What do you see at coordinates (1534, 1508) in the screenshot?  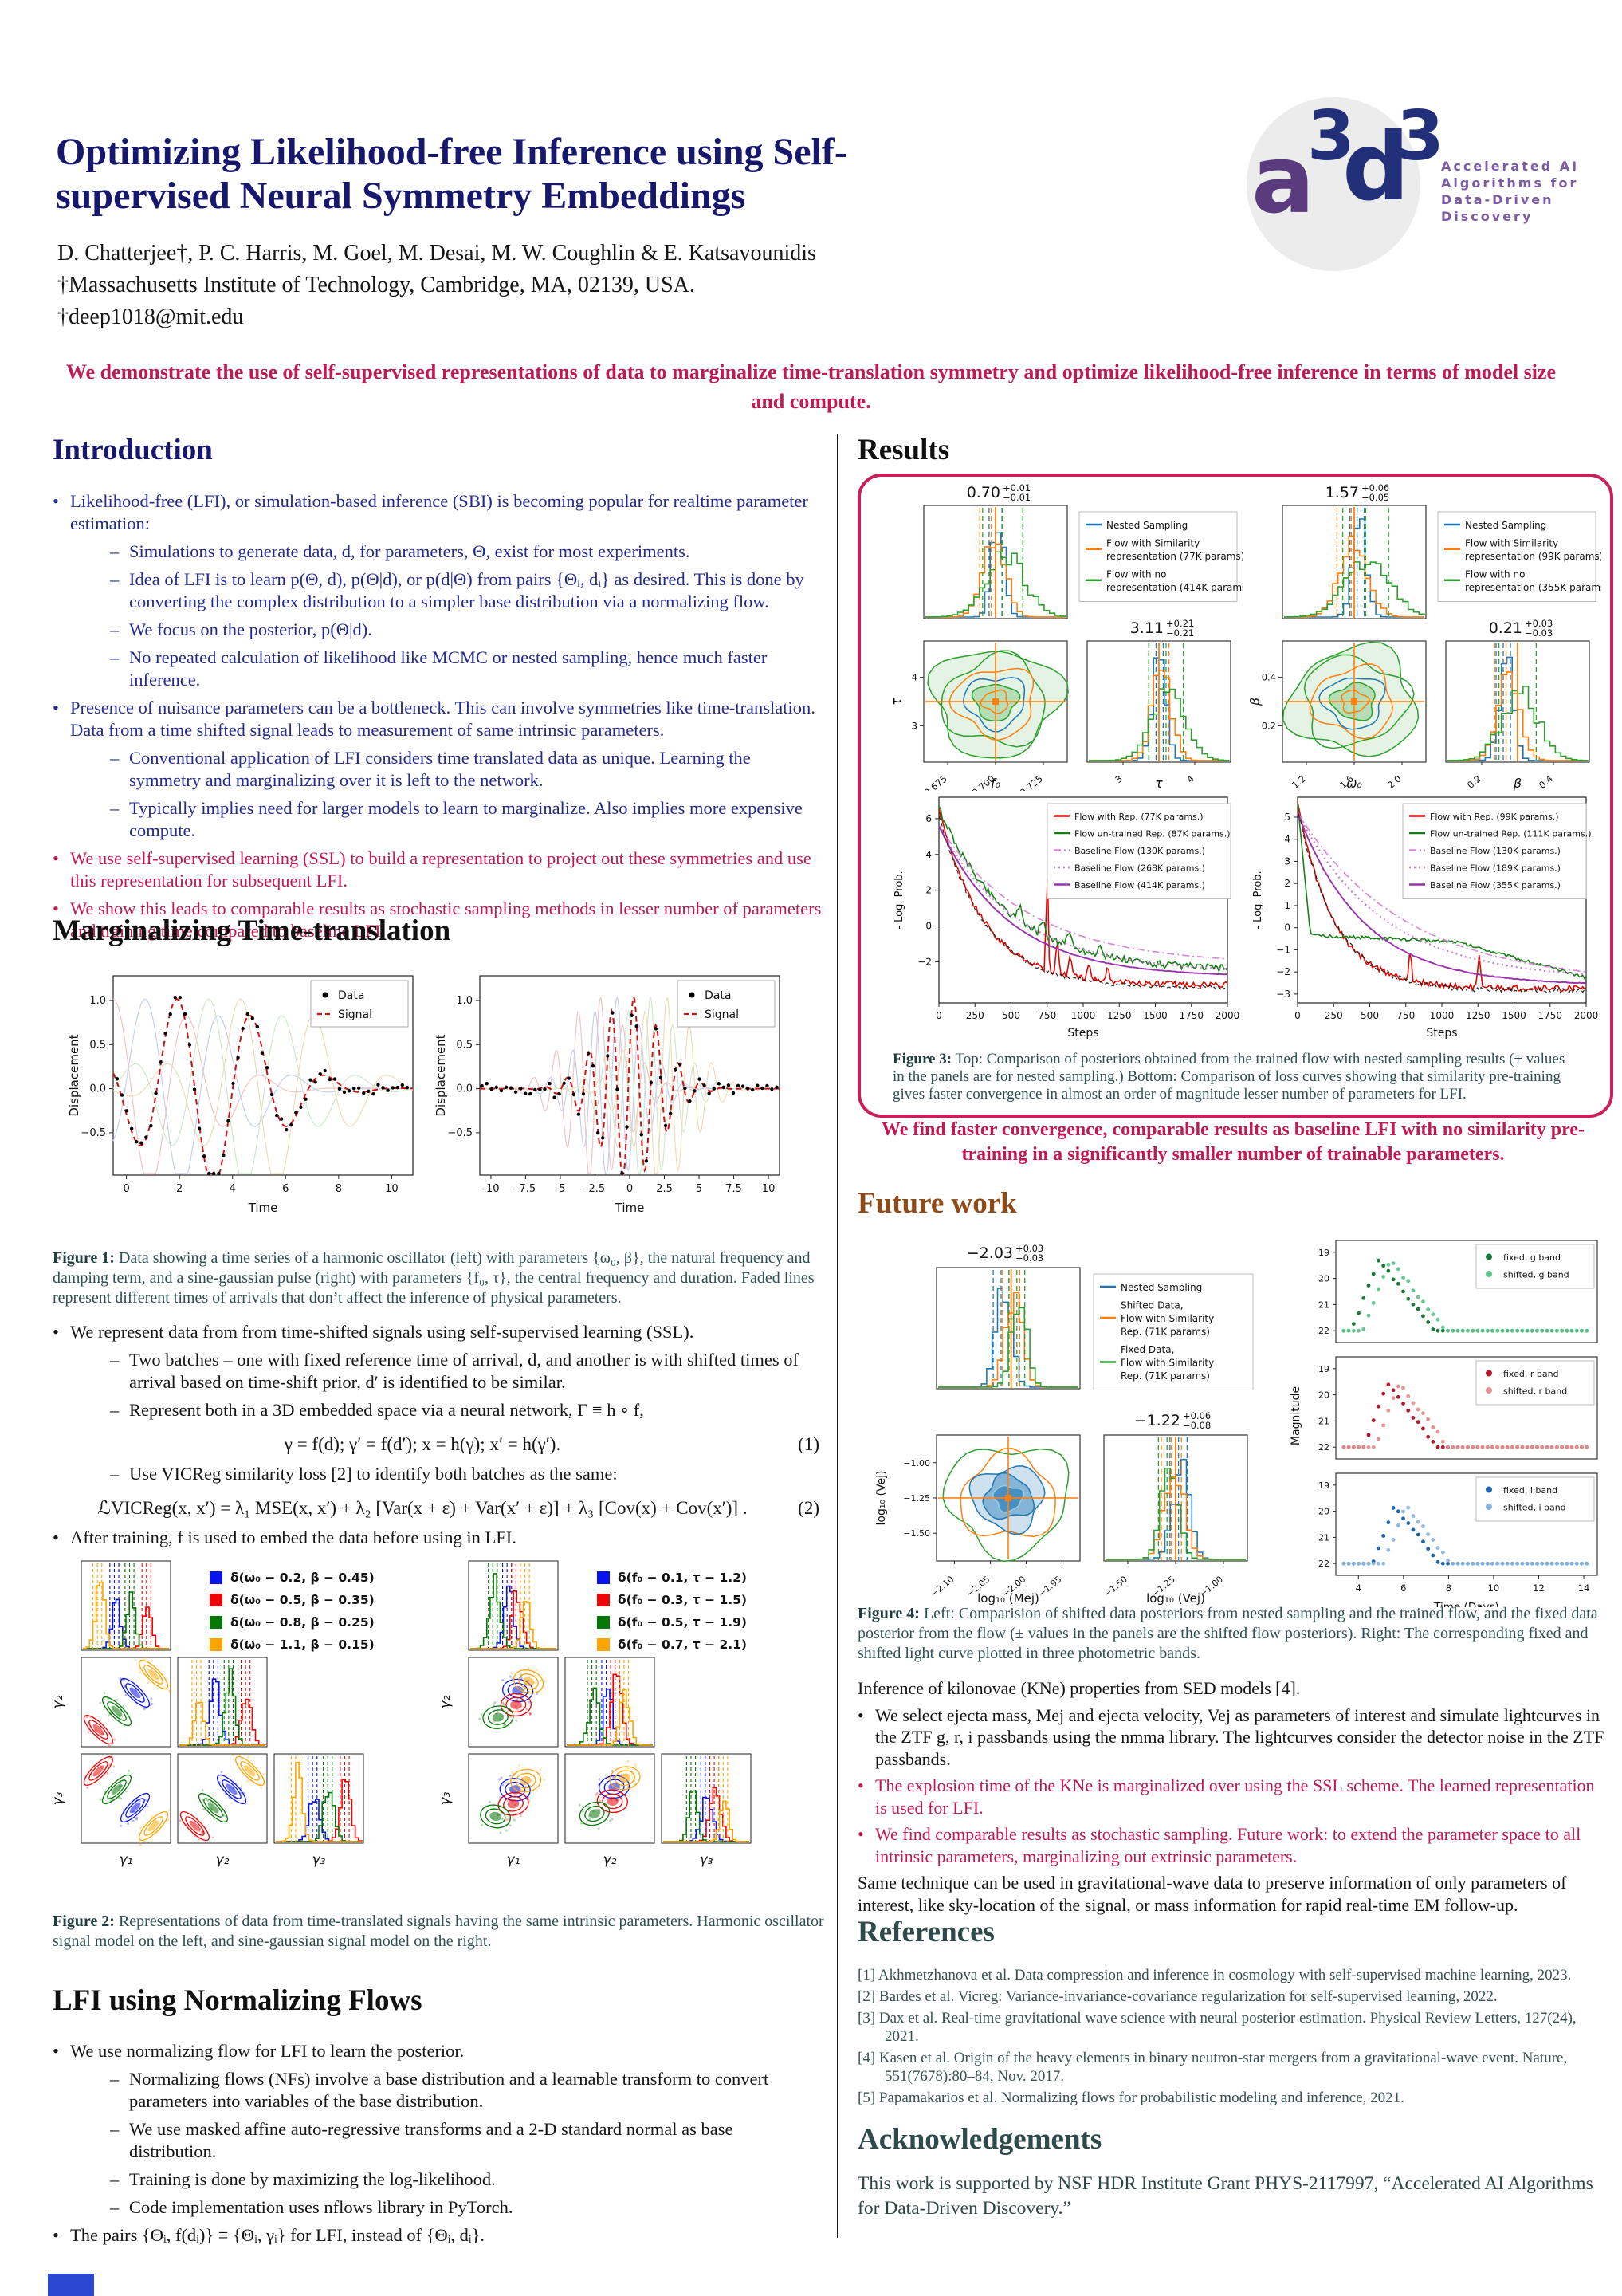 I see `svg-text: shifted, i band` at bounding box center [1534, 1508].